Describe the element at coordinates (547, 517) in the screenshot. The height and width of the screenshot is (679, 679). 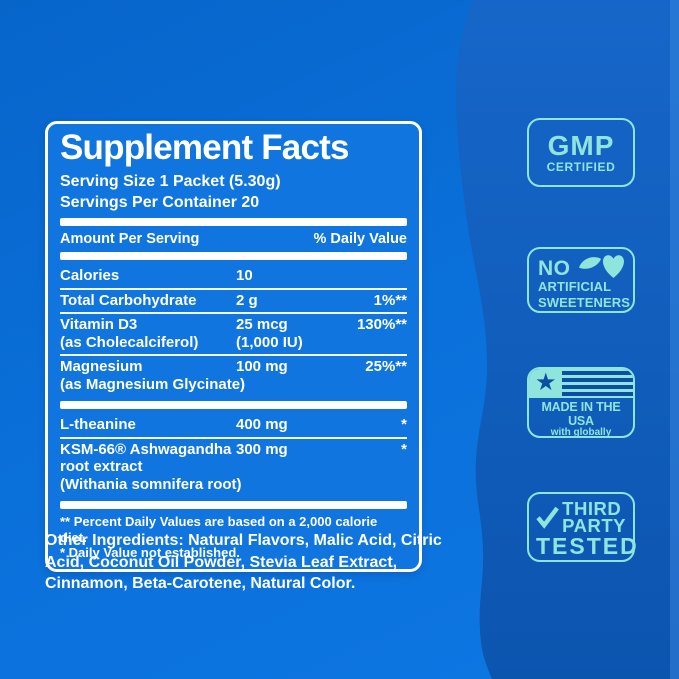
I see `checkmark-icon` at that location.